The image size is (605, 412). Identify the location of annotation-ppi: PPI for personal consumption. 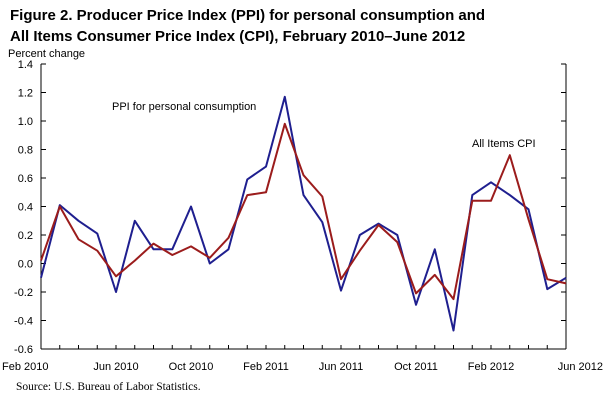
(184, 107).